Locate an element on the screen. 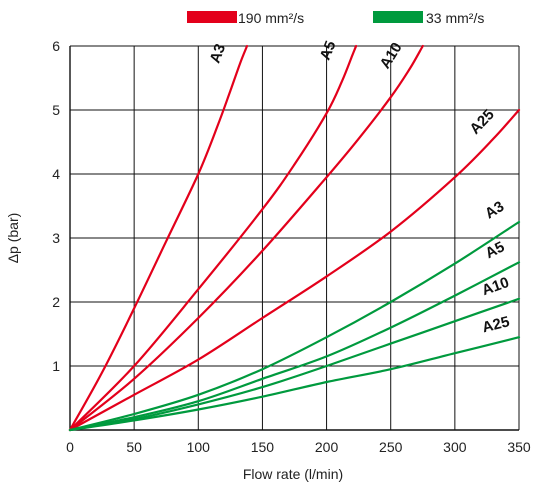  y-tick-label: 3 is located at coordinates (56, 238).